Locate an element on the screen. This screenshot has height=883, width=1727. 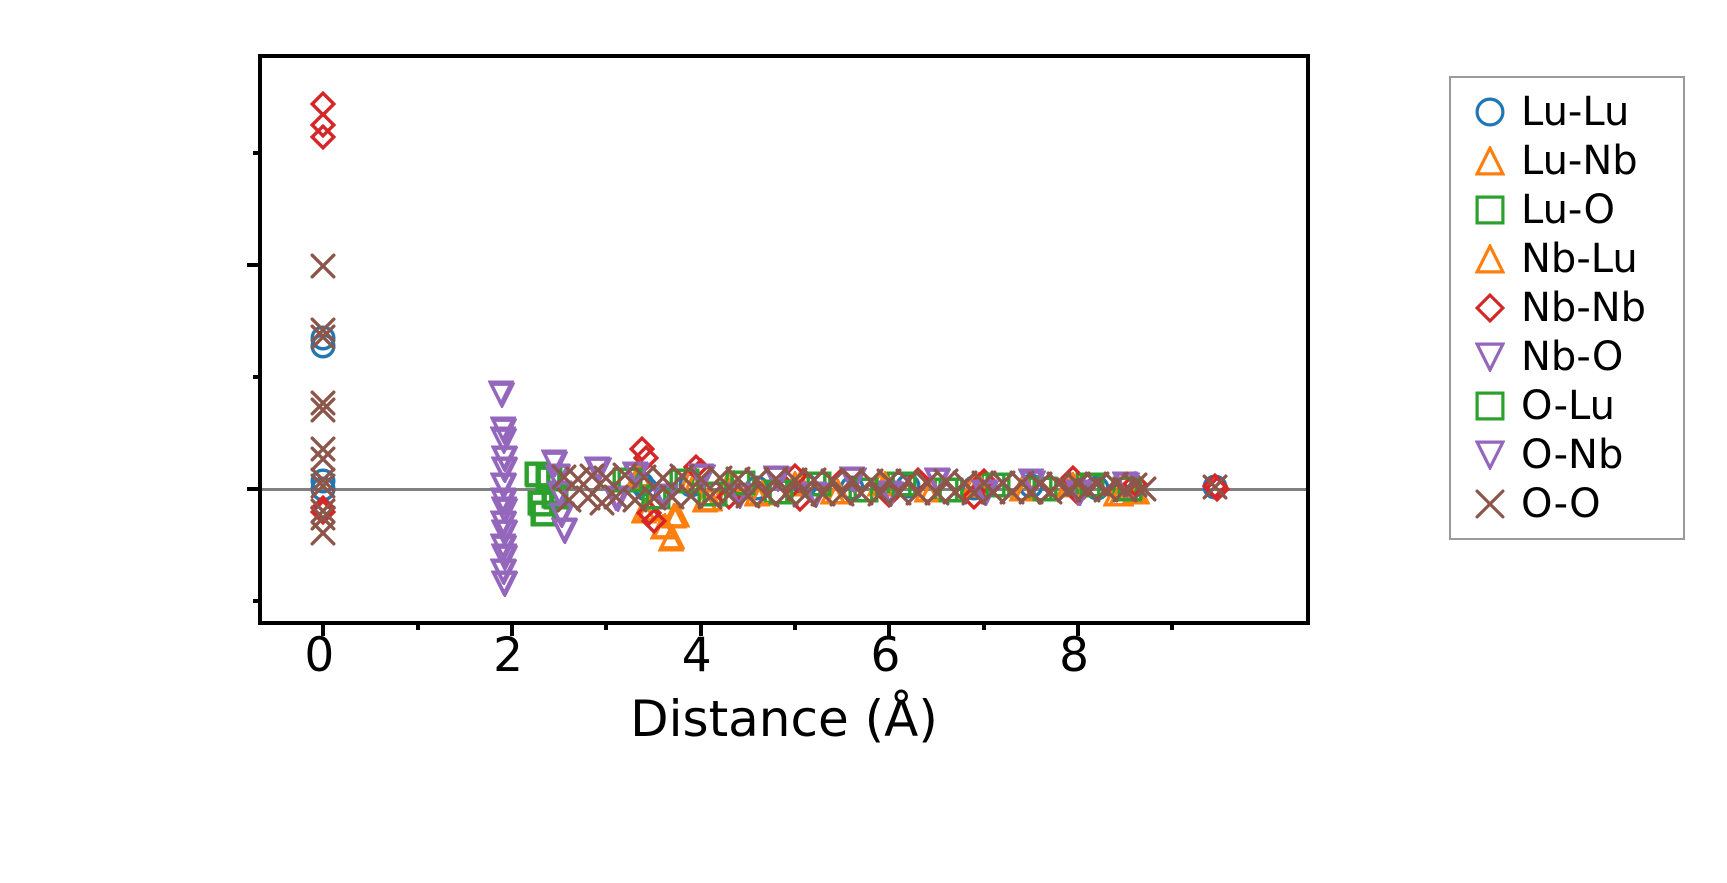
diamond-icon is located at coordinates (1490, 308).